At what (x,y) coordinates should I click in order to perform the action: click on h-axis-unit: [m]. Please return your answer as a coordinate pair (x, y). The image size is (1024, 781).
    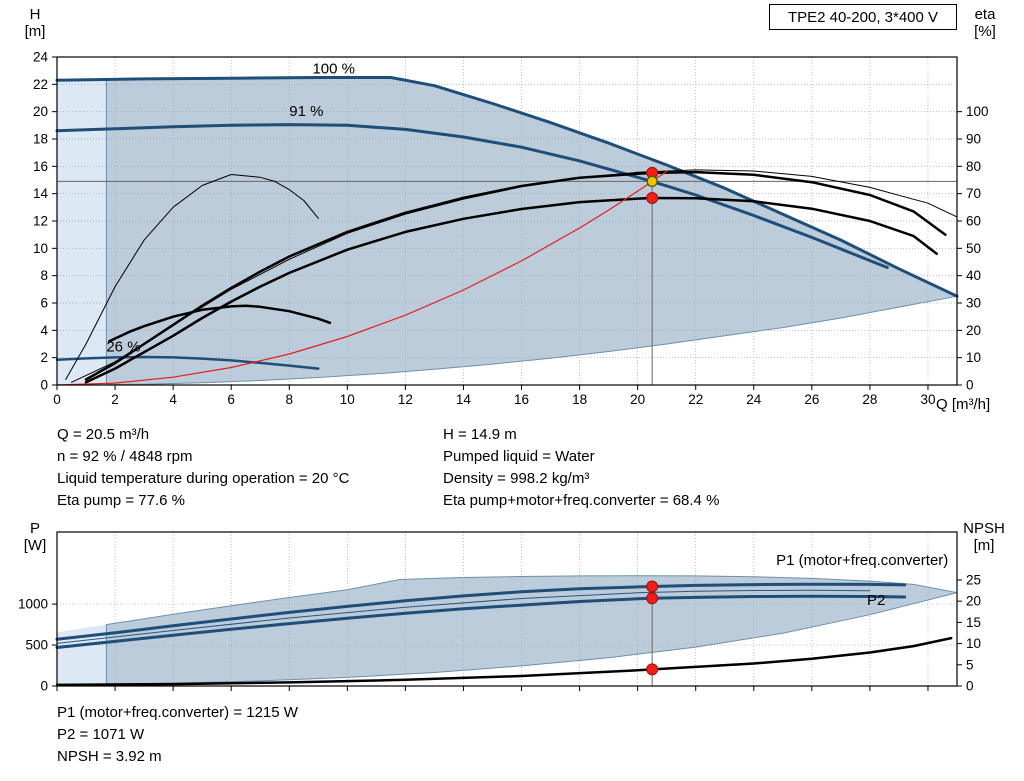
    Looking at the image, I should click on (35, 31).